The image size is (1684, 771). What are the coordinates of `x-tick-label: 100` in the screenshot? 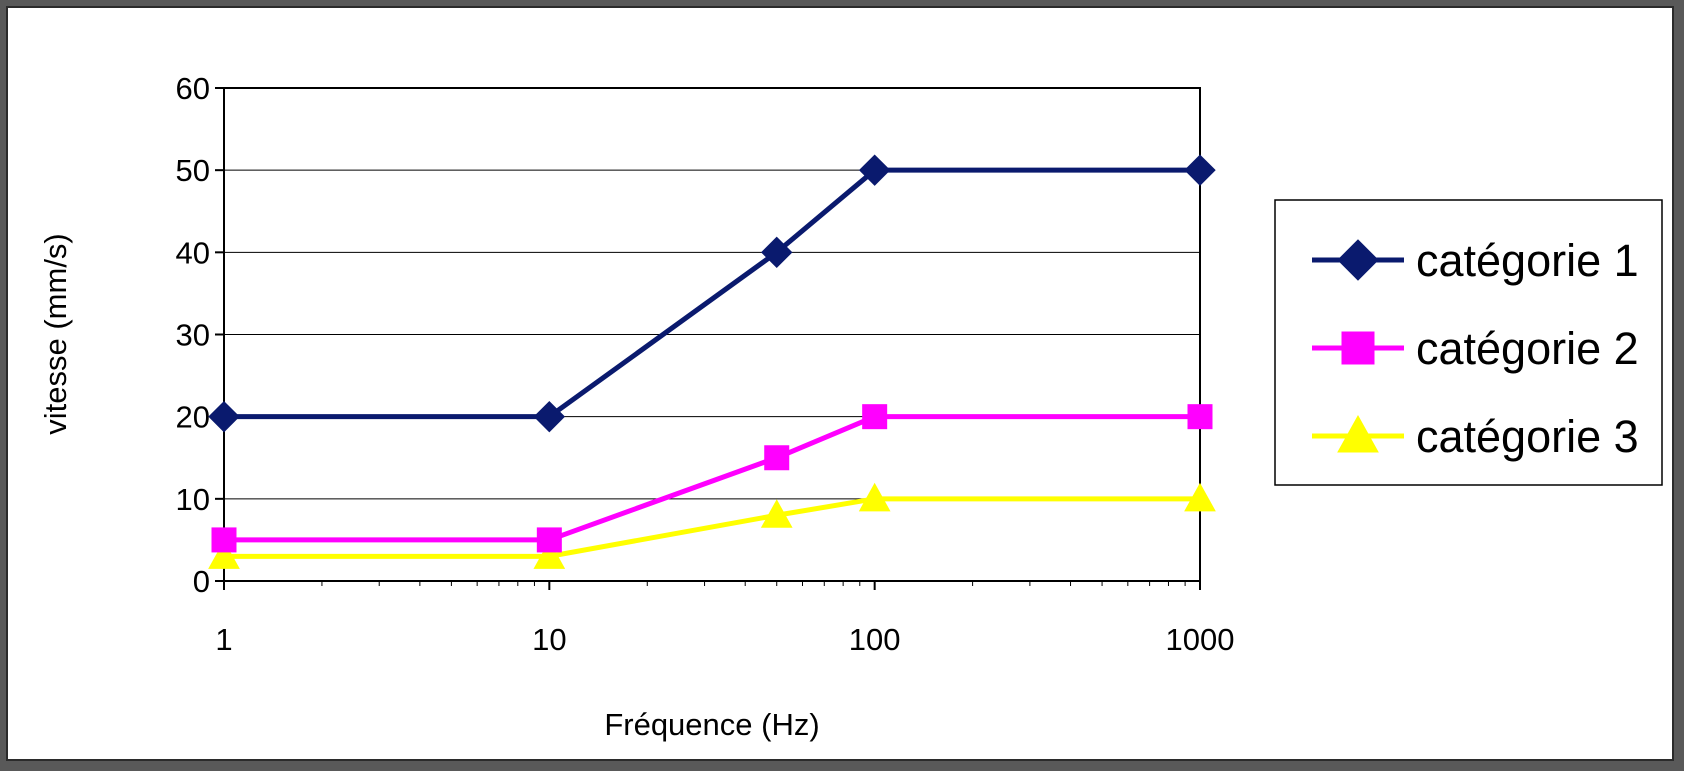 It's located at (875, 639).